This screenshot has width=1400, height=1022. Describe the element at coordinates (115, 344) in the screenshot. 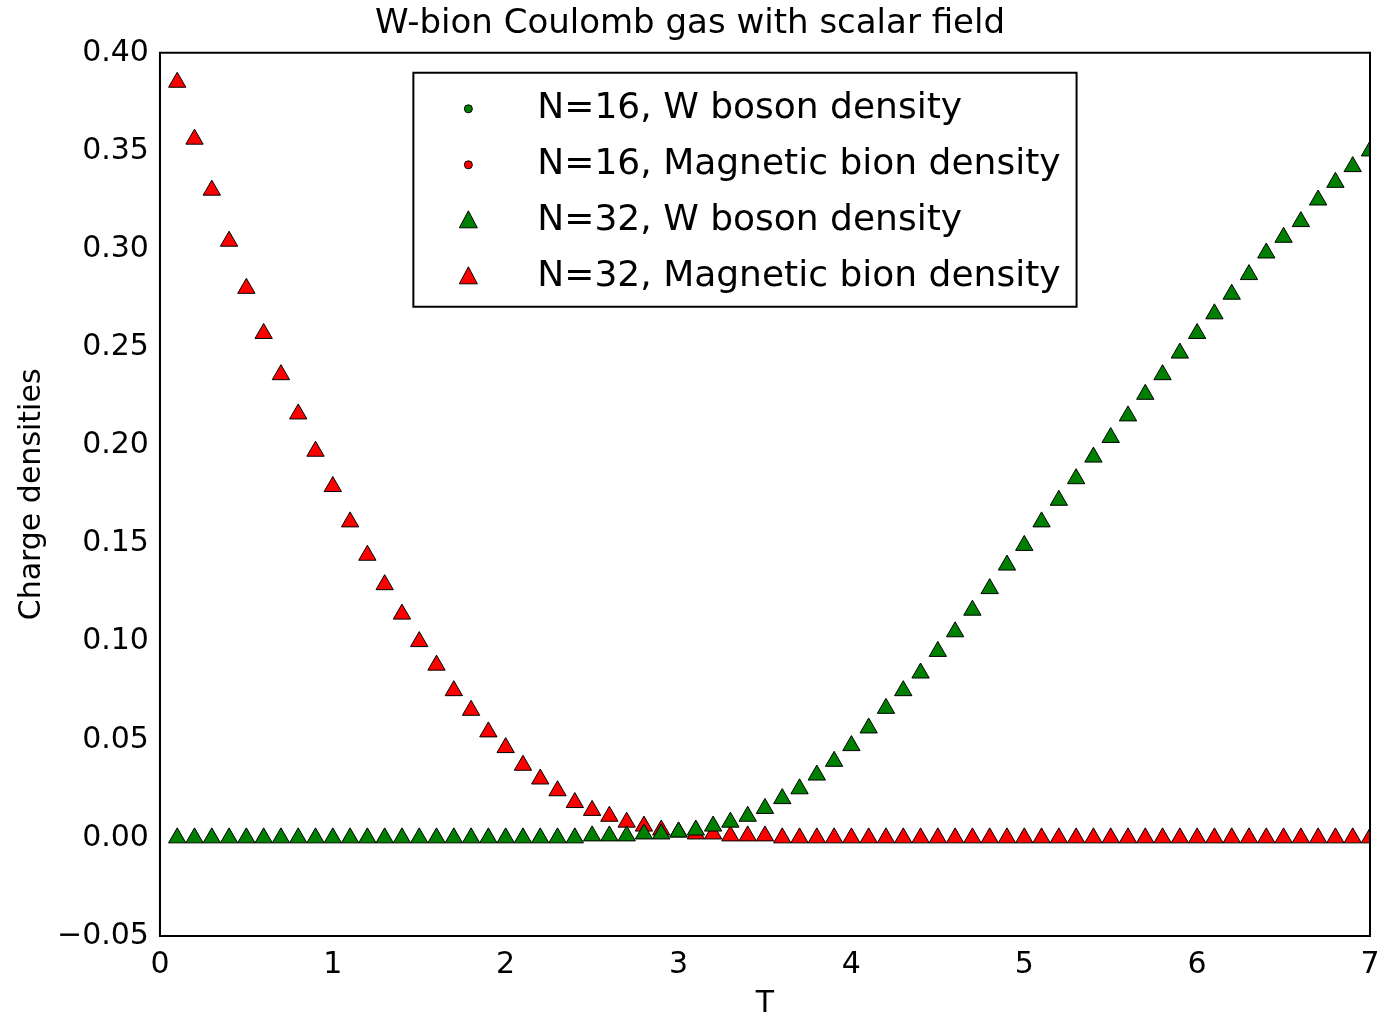

I see `y-tick-label: 0.25` at that location.